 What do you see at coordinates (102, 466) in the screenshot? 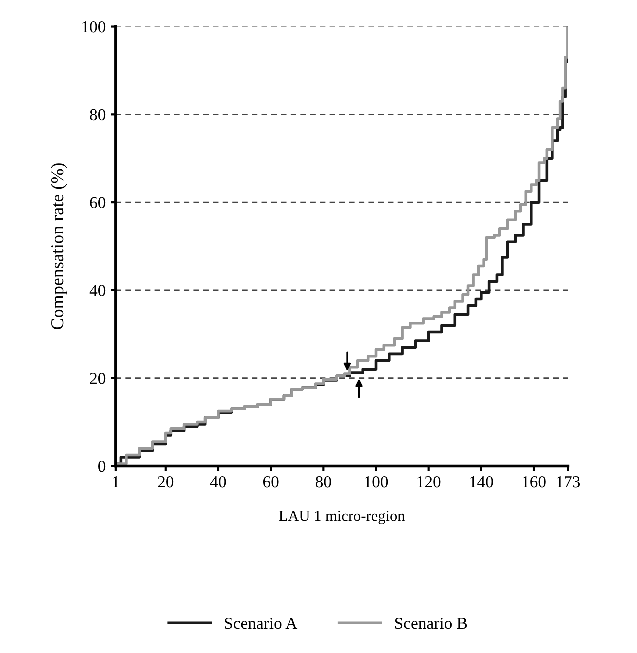
I see `y-tick-label: 0` at bounding box center [102, 466].